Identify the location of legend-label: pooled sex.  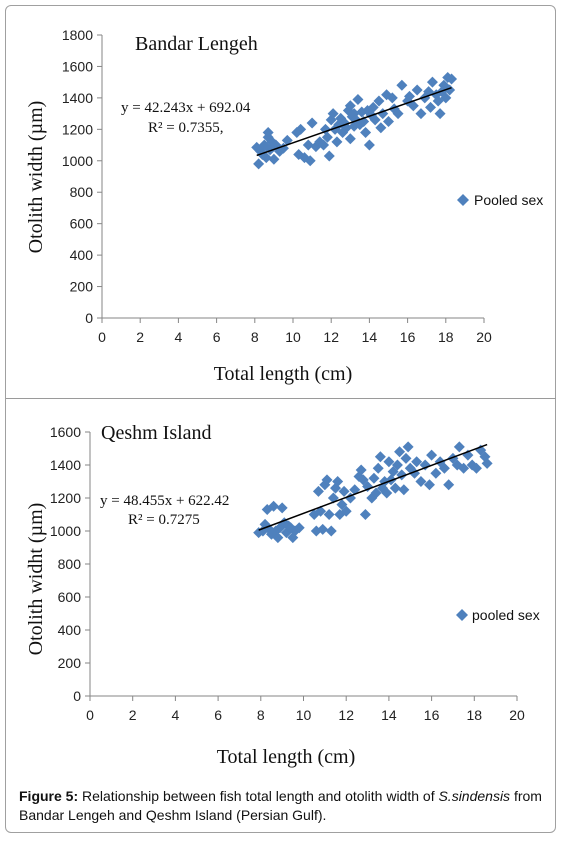
(506, 615).